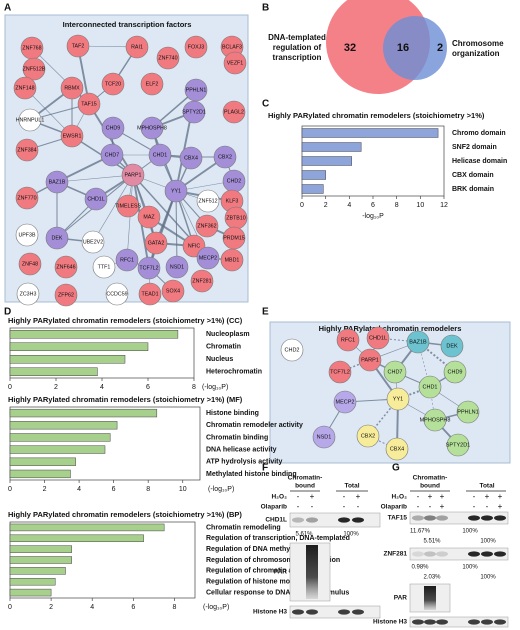 The height and width of the screenshot is (630, 520). I want to click on node-label: VEZF1, so click(235, 63).